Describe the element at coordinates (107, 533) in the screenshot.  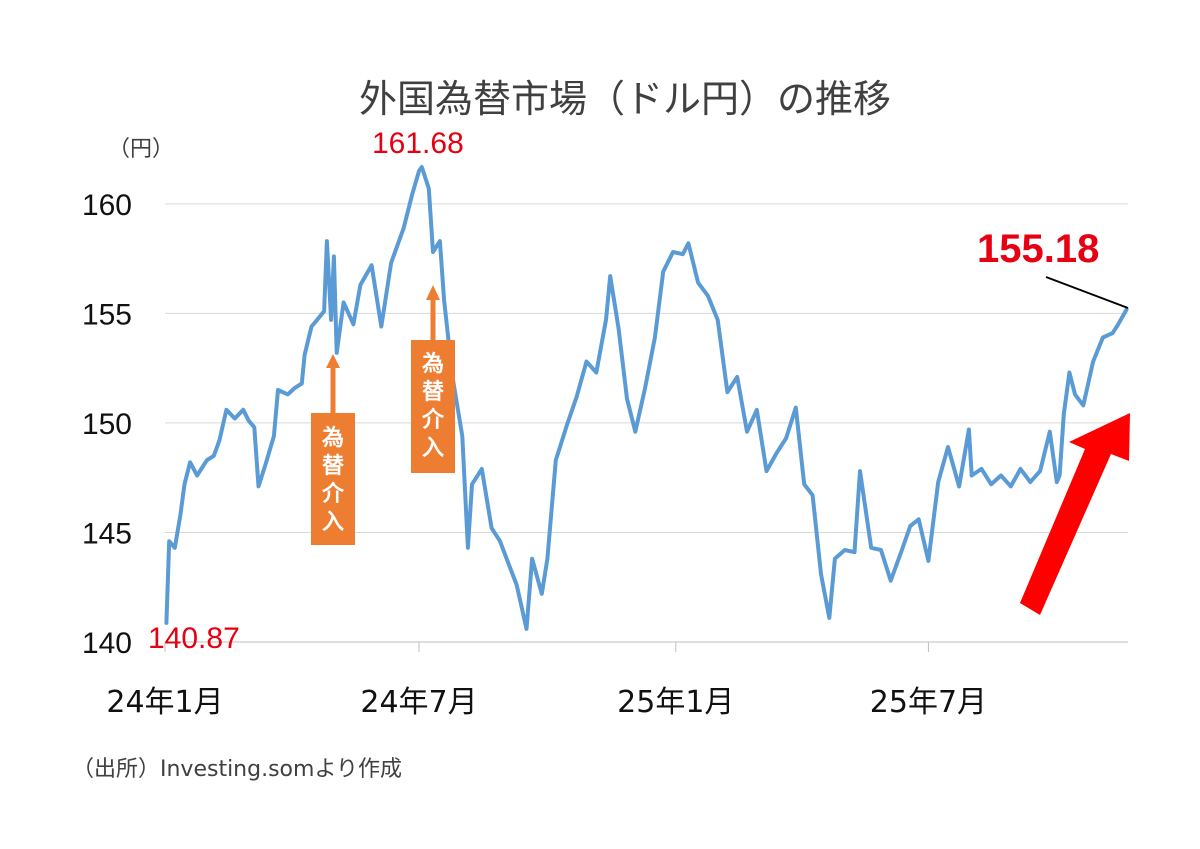
I see `y-tick-label: 145` at that location.